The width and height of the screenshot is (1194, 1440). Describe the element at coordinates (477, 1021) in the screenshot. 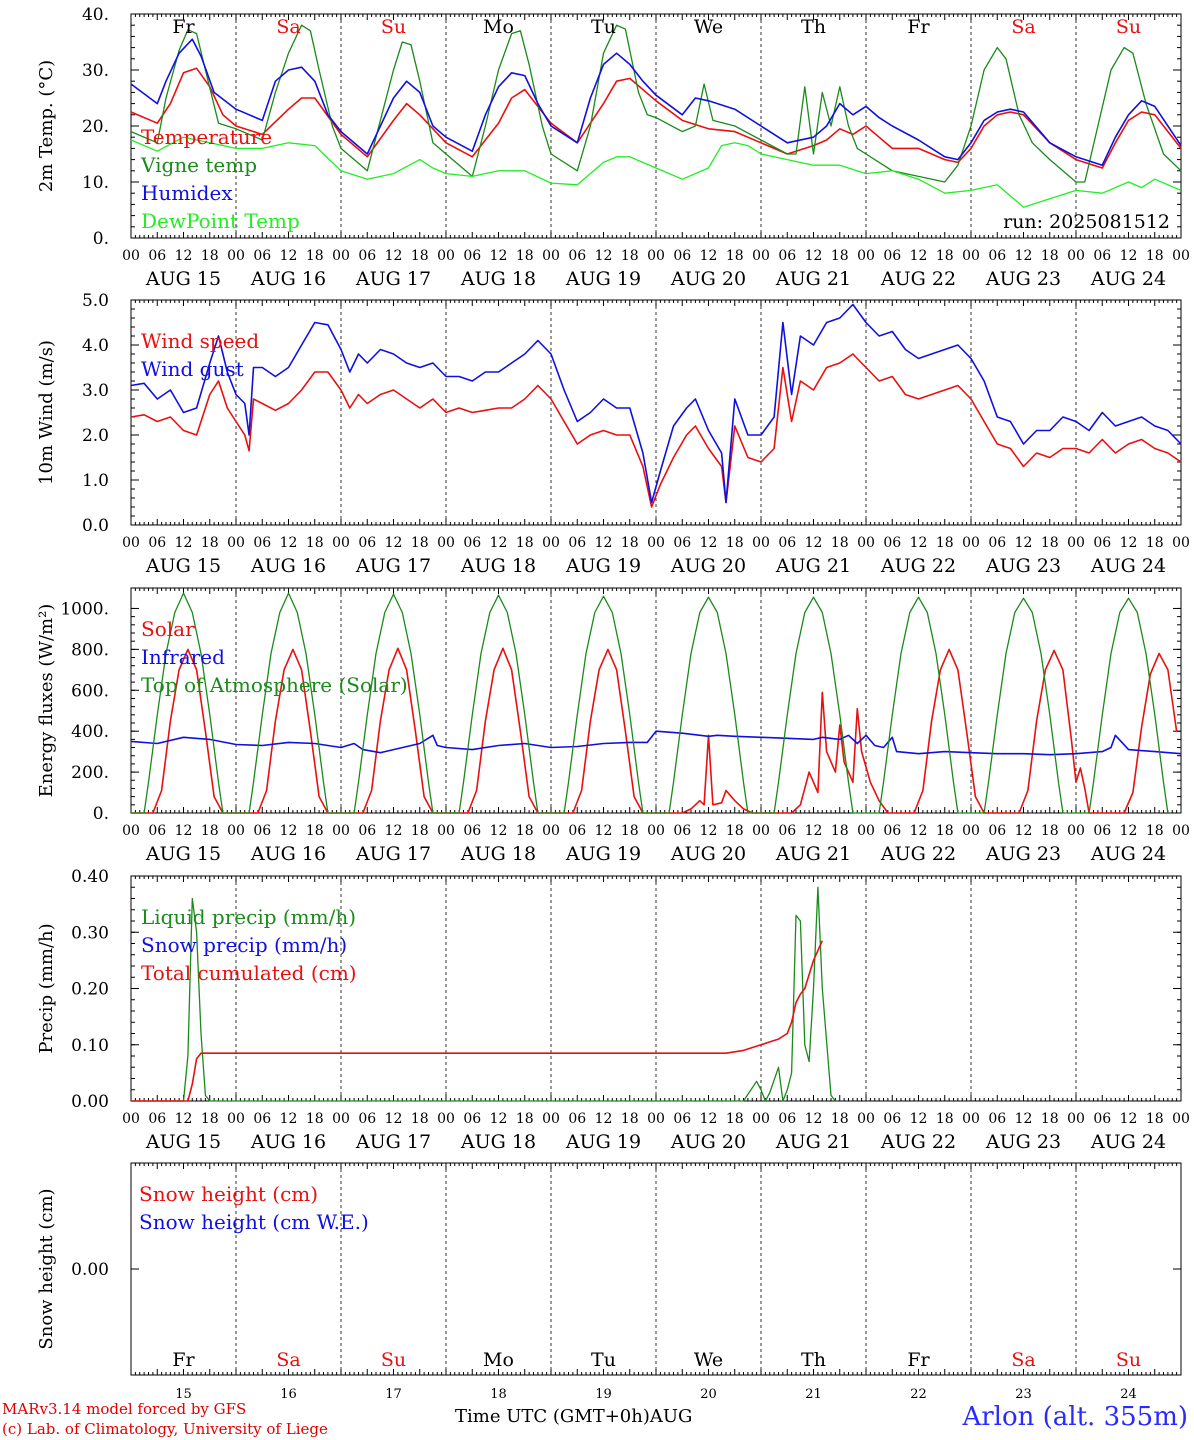

I see `series-line-total-cumulated-cm-` at that location.